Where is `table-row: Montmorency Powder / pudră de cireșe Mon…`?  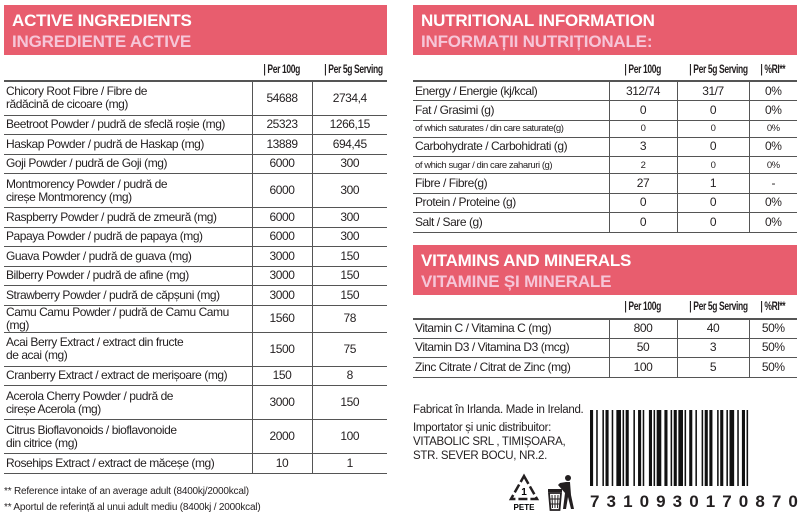
table-row: Montmorency Powder / pudră de cireșe Mon… is located at coordinates (195, 190).